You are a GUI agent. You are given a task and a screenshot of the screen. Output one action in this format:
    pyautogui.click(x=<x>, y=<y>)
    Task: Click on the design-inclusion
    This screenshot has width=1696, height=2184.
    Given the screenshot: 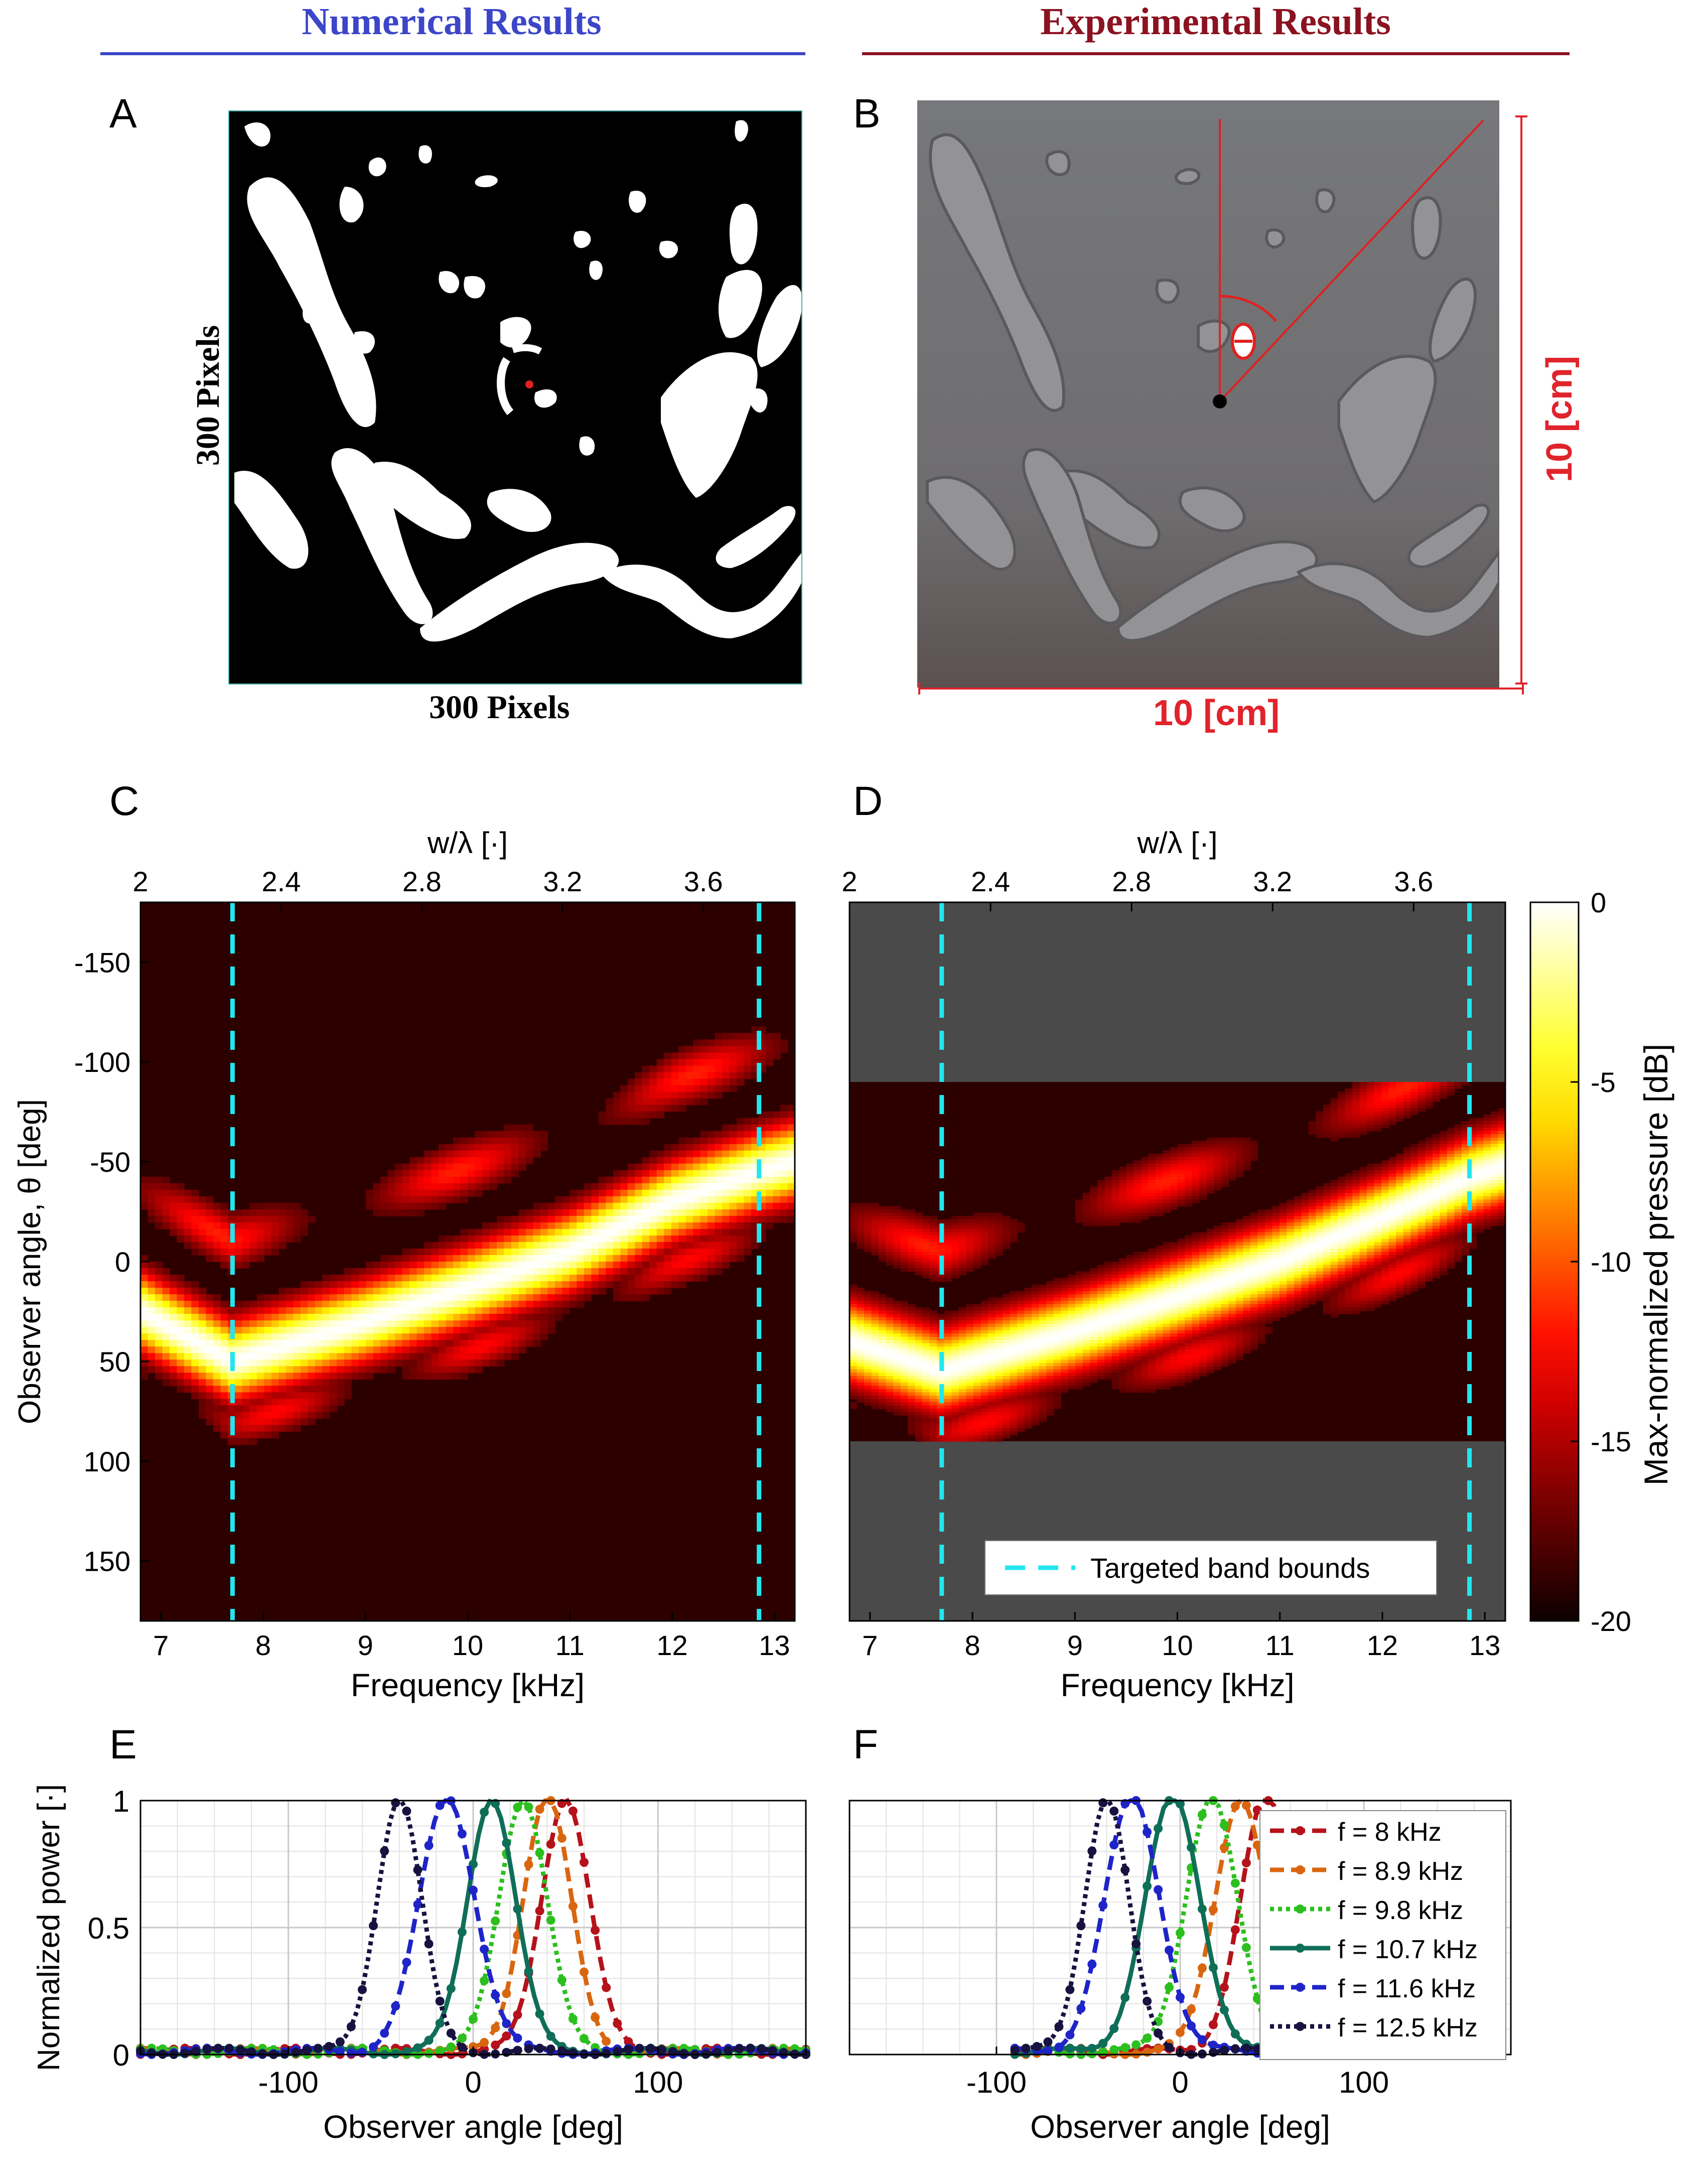 What is the action you would take?
    pyautogui.click(x=312, y=313)
    